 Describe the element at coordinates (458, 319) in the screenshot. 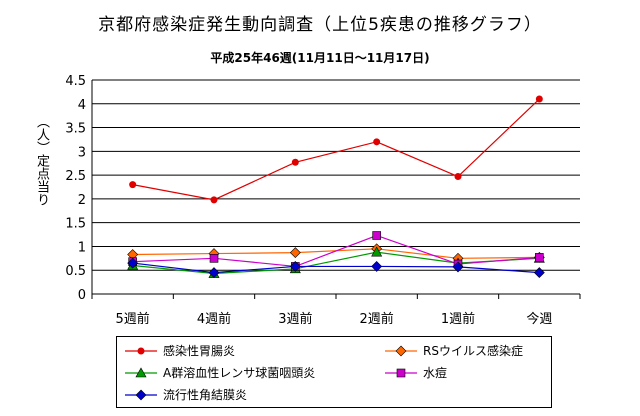

I see `x-tick-label: 1週前` at that location.